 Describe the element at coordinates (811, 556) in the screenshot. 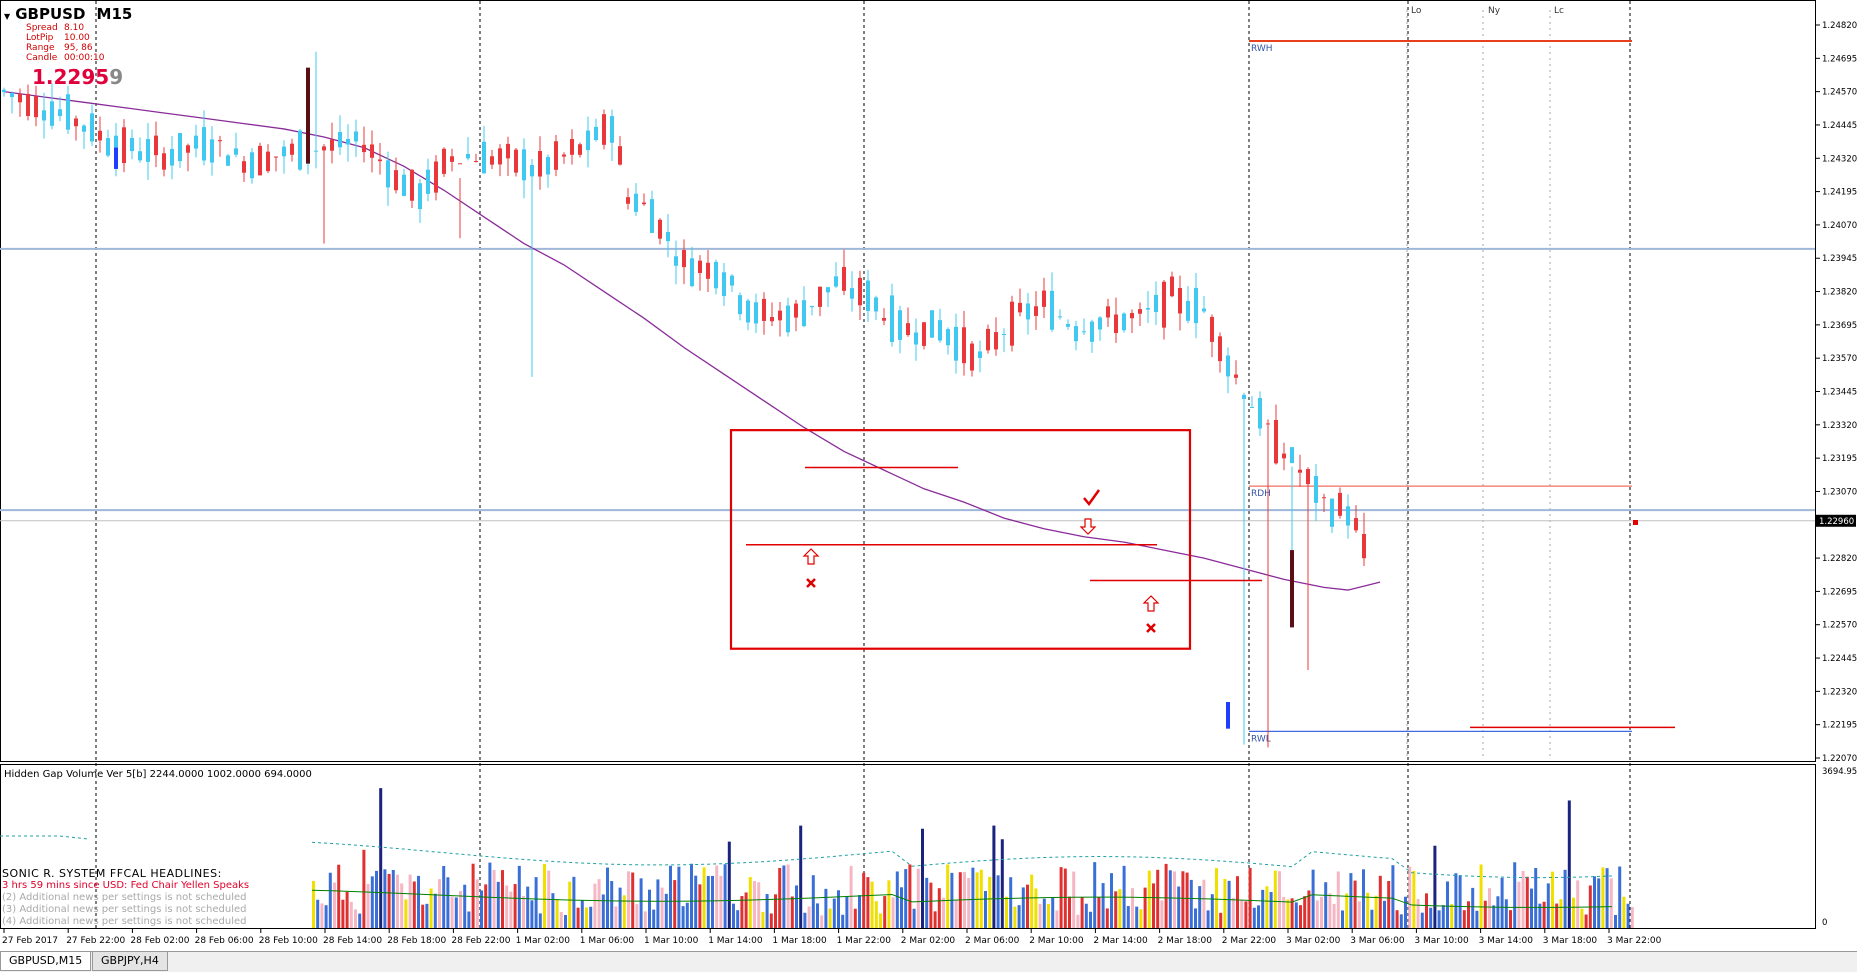

I see `buy-arrow-icon` at that location.